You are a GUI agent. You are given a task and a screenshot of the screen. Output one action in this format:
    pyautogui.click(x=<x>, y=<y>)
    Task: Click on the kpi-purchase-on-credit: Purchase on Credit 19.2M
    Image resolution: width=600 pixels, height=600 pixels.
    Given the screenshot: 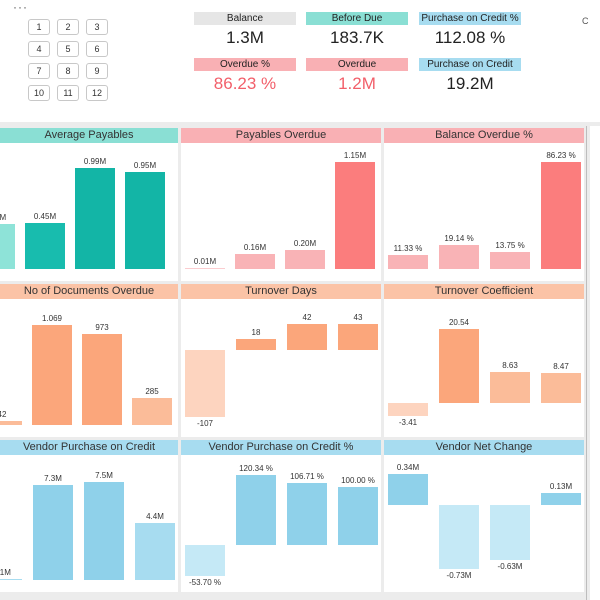 What is the action you would take?
    pyautogui.click(x=470, y=76)
    